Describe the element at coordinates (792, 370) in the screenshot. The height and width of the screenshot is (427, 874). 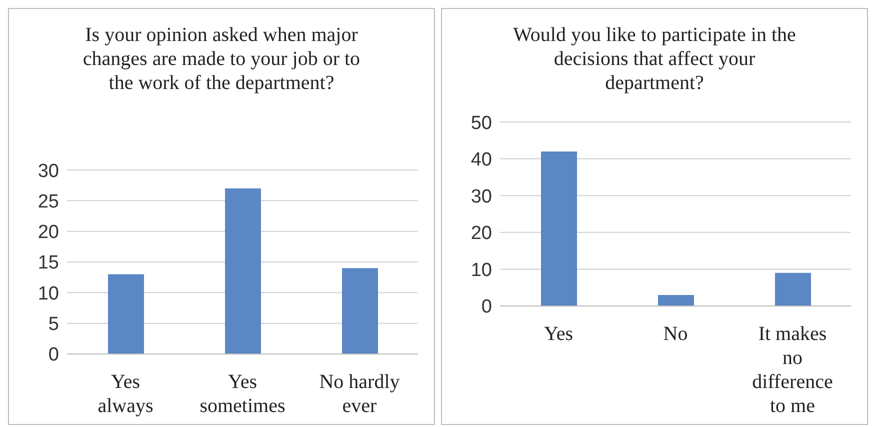
I see `x-tick-label: It makes no difference to me` at that location.